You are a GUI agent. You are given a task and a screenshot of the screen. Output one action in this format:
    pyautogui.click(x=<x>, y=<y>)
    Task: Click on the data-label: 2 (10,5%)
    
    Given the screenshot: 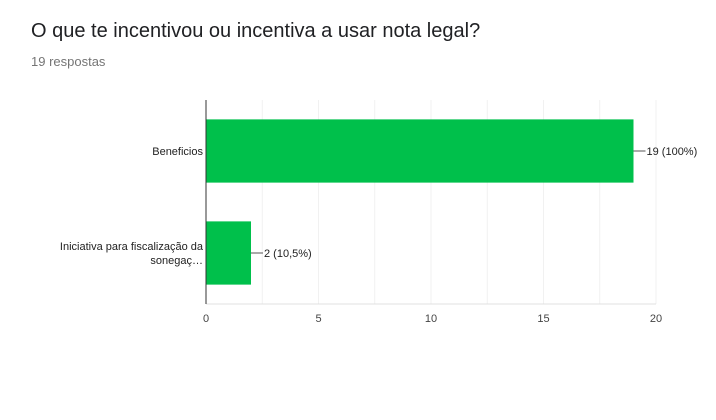 What is the action you would take?
    pyautogui.click(x=288, y=254)
    